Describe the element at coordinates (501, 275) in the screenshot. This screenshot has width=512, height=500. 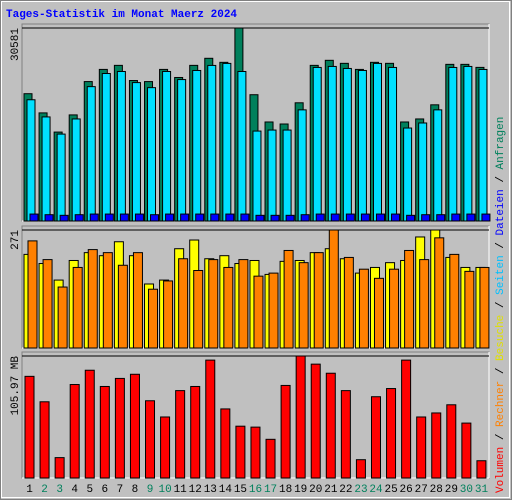
I see `legend-entry: Seiten` at that location.